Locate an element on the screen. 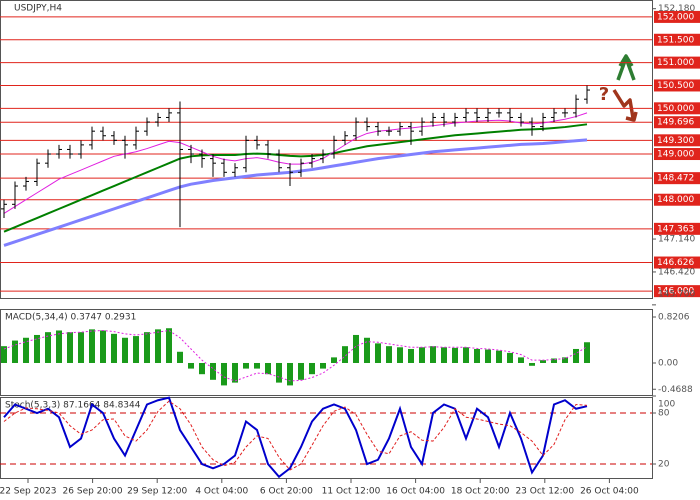 This screenshot has height=500, width=700. x-tick-label: 16 Oct 04:00 is located at coordinates (415, 492).